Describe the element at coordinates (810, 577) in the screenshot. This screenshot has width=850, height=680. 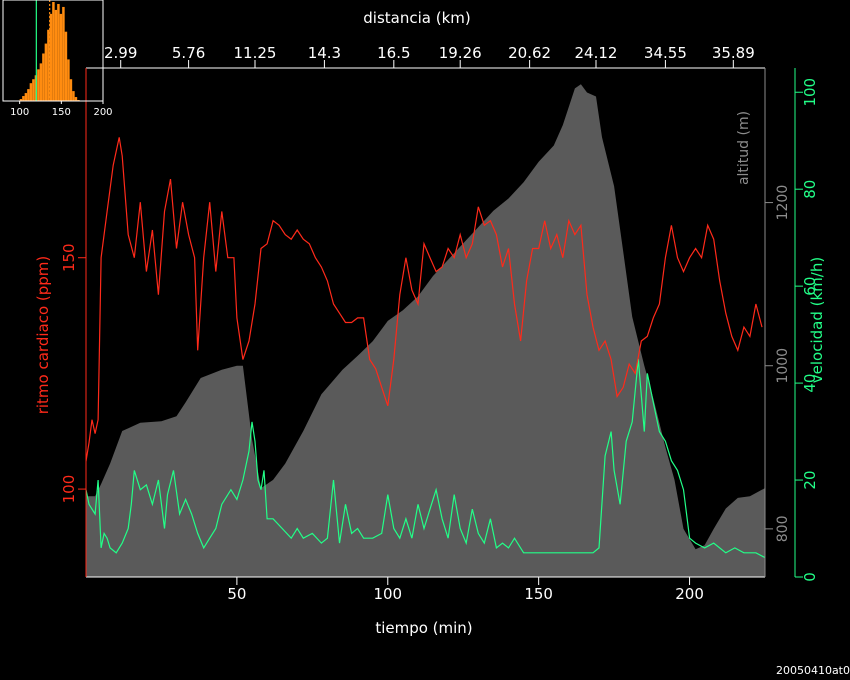
I see `speed-tick-label: 0` at that location.